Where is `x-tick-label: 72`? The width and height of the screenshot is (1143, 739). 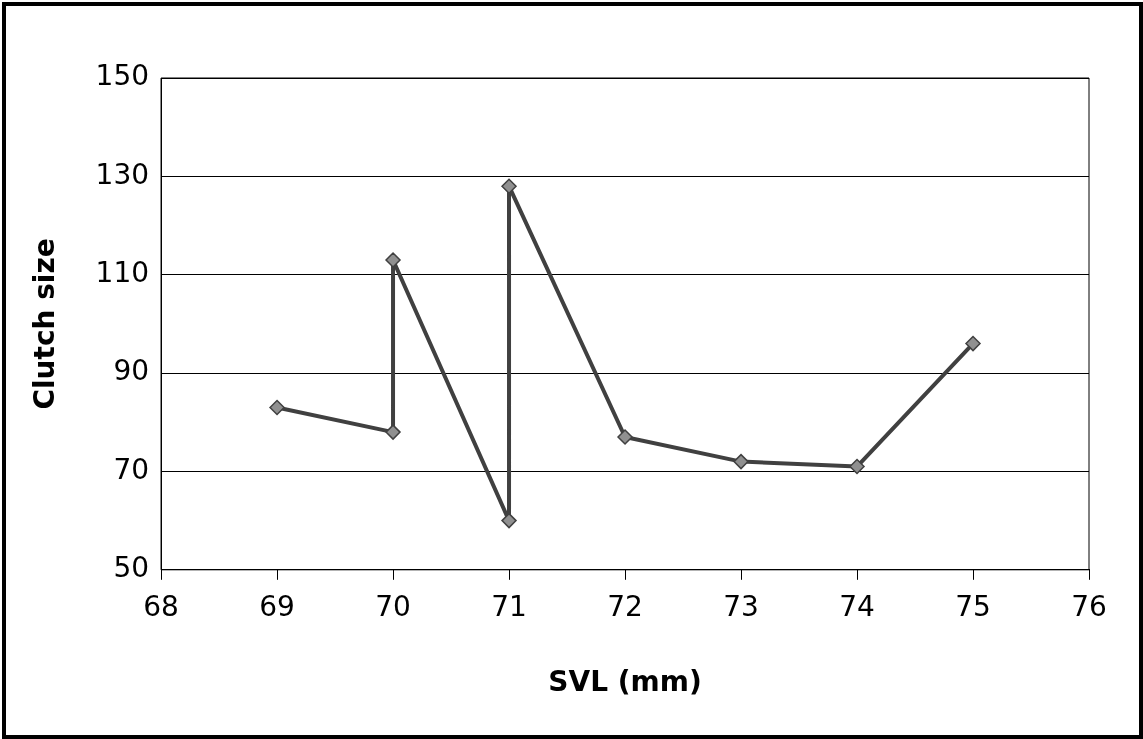
x-tick-label: 72 is located at coordinates (625, 606).